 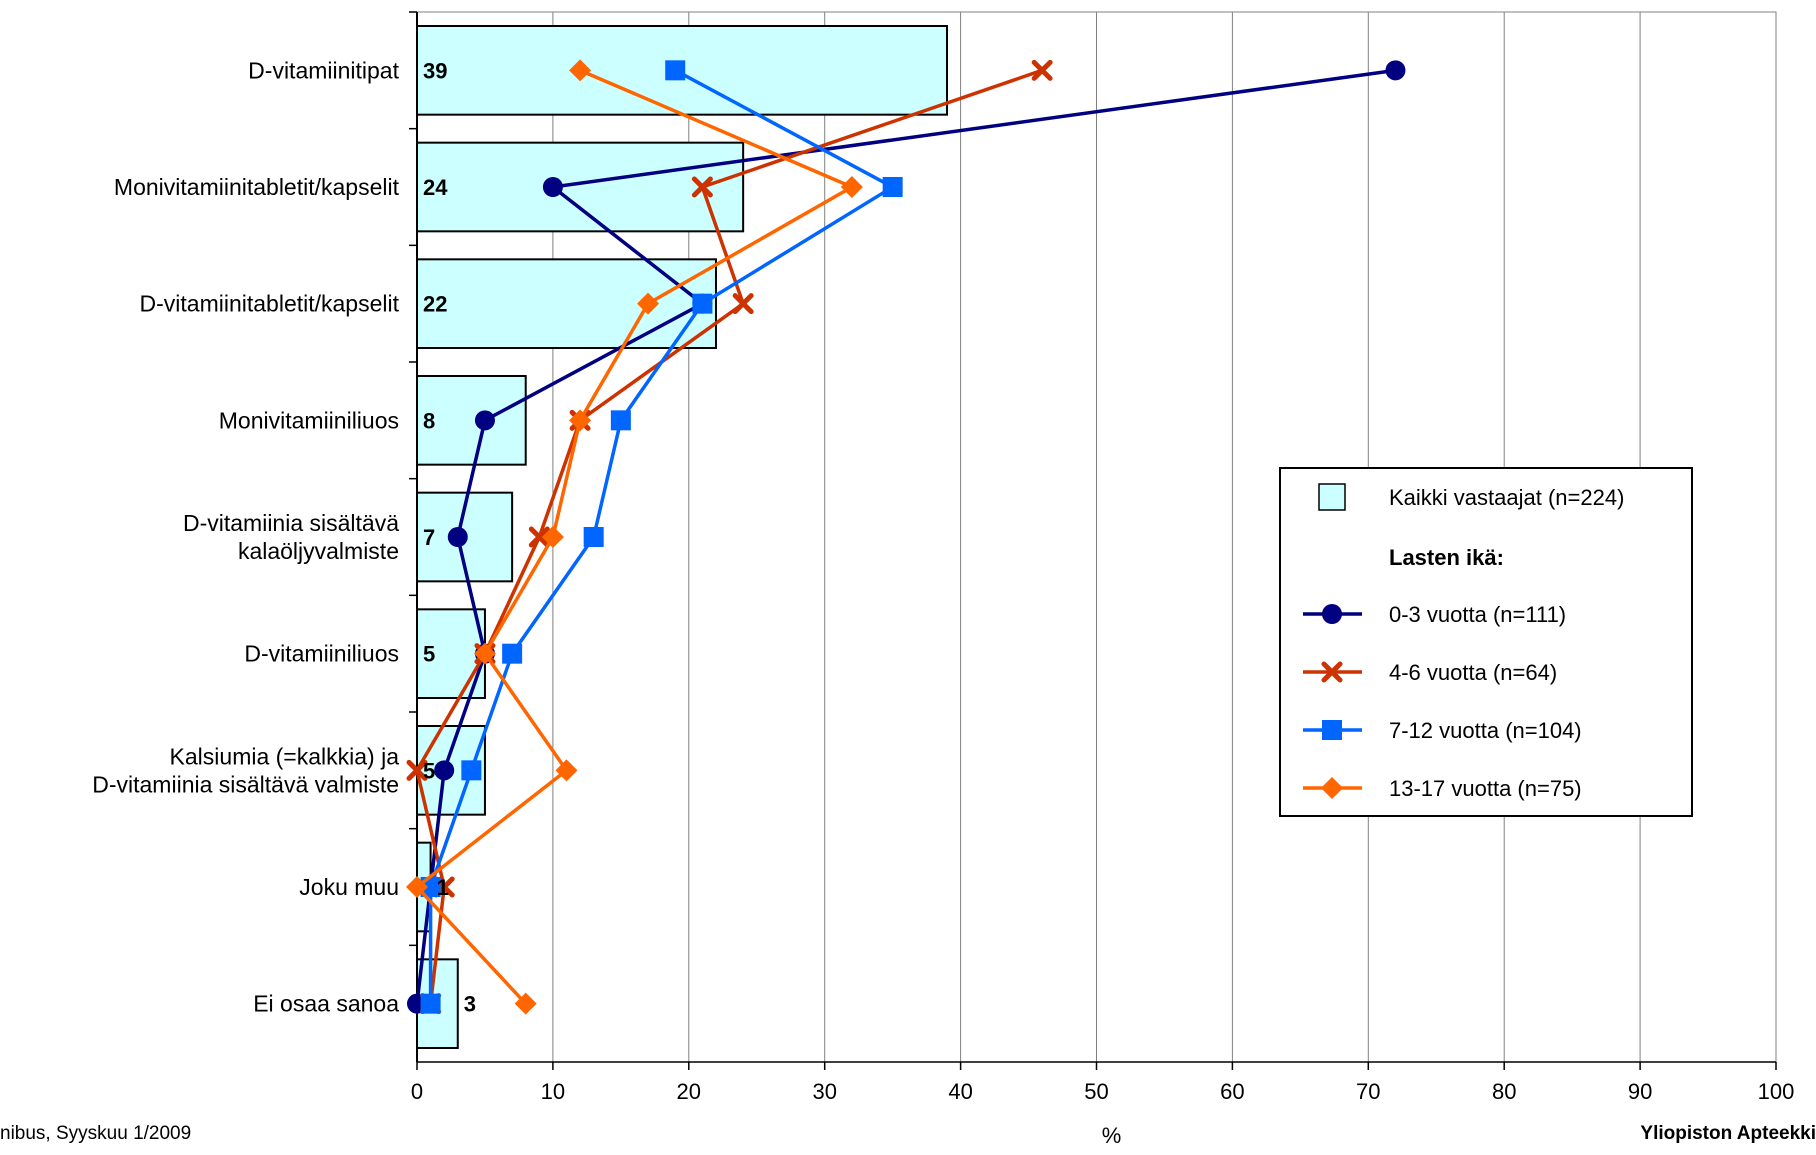 I want to click on category-label: D-vitamiiniliuos, so click(x=321, y=654).